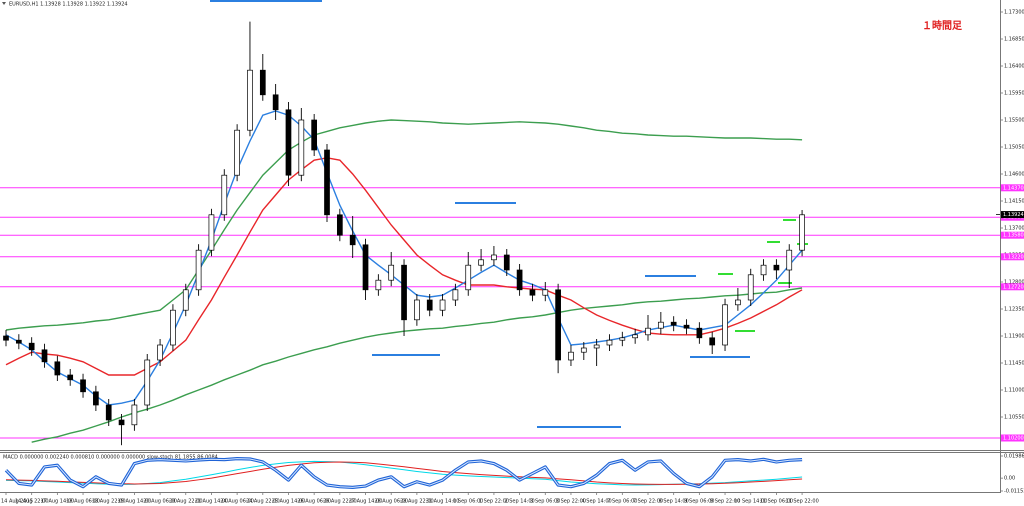  I want to click on x-tick-label: 21 Aug 14:00, so click(212, 502).